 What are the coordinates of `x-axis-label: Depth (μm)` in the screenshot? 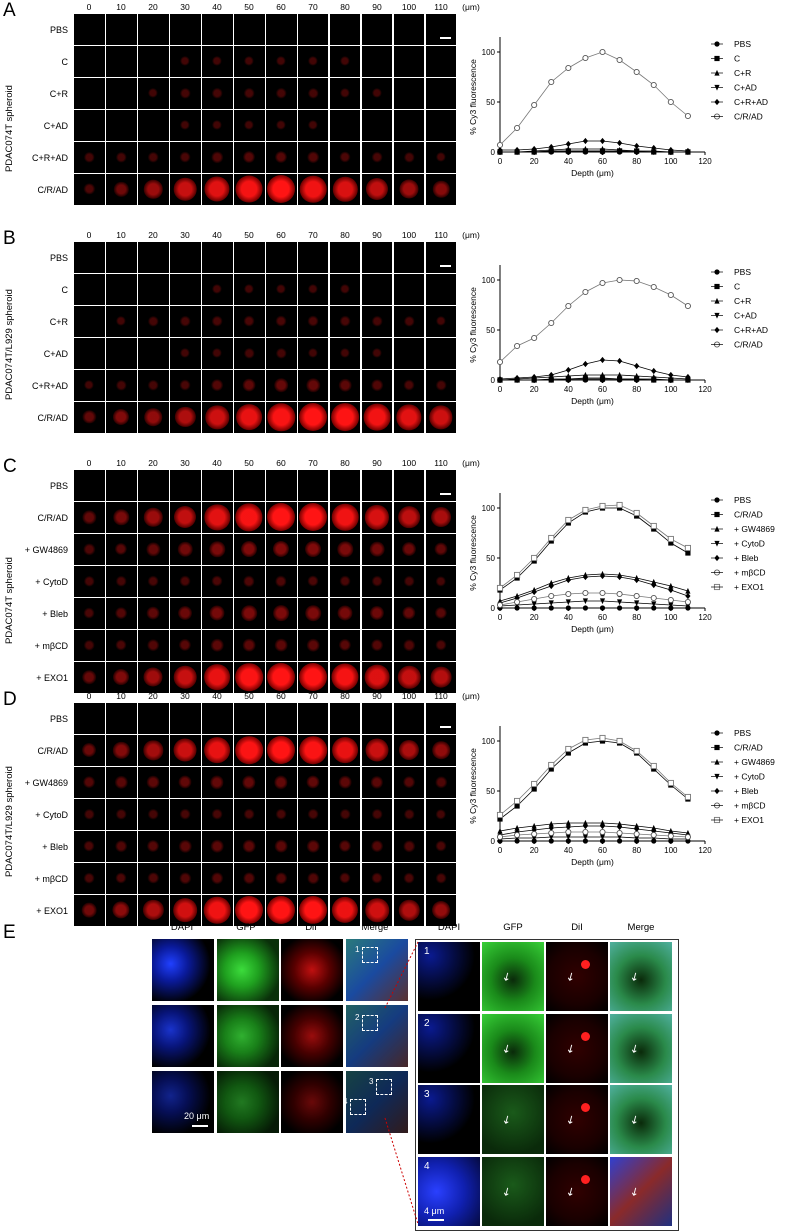 It's located at (592, 629).